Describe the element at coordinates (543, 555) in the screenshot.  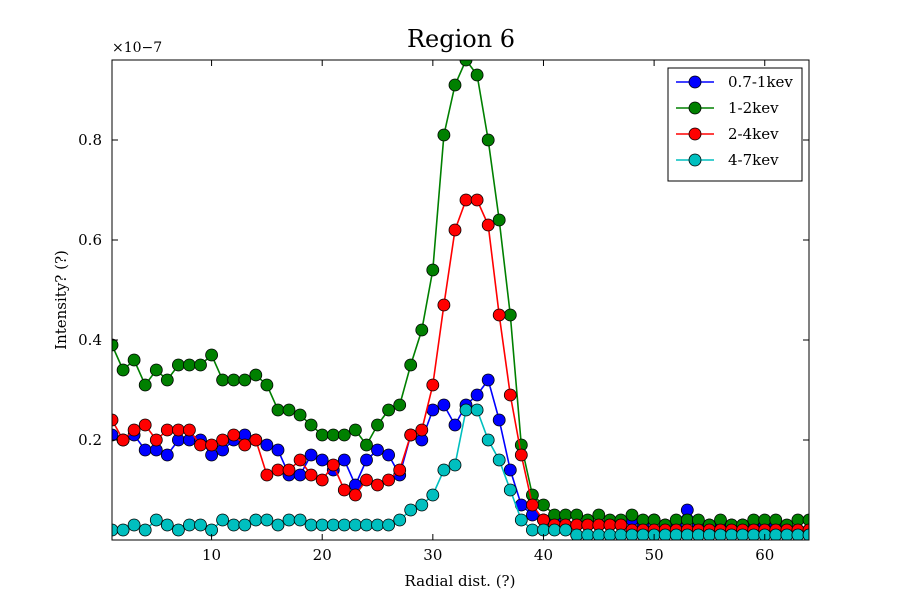
I see `x-tick-label: 40` at that location.